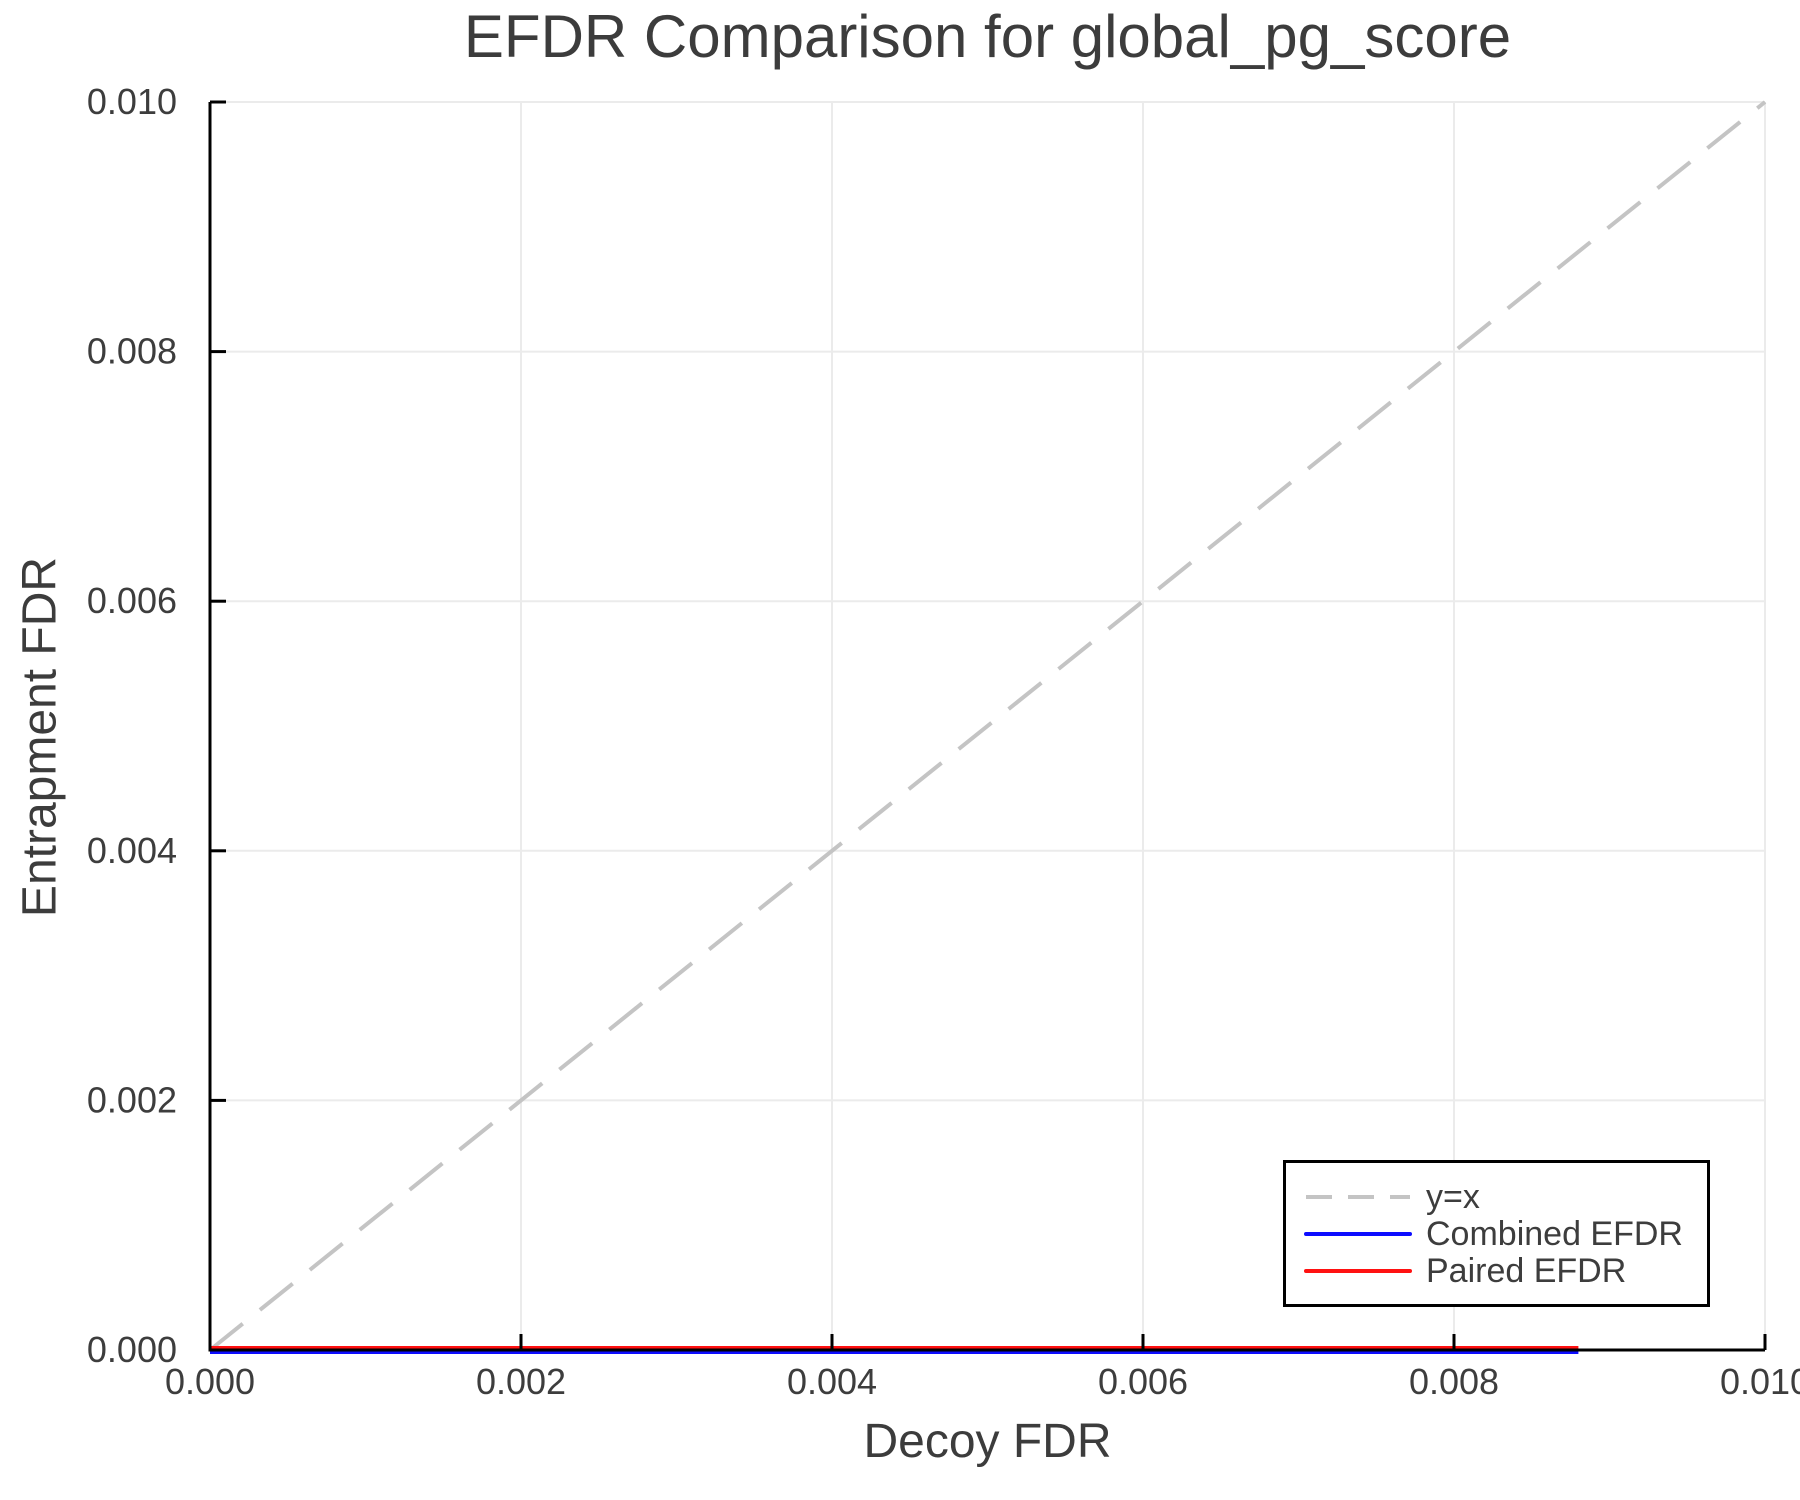  I want to click on y-tick-label: 0.010, so click(132, 101).